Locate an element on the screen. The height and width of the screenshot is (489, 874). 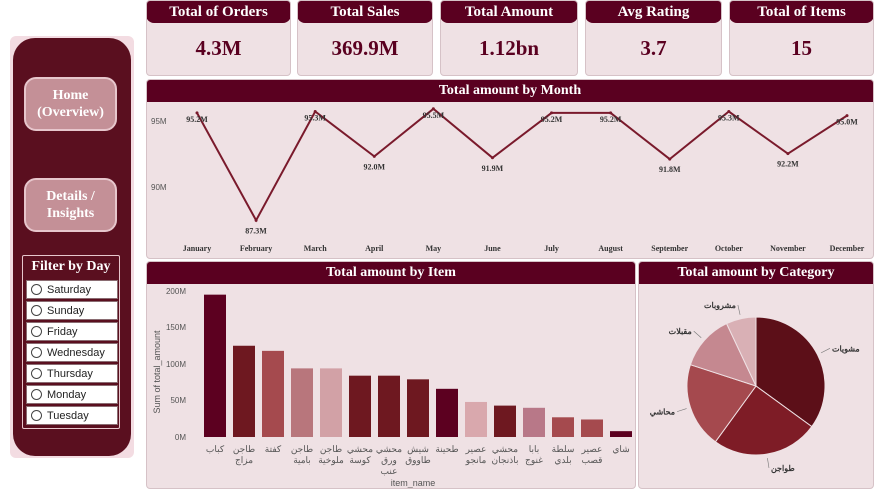
month-tick-label: July is located at coordinates (551, 248).